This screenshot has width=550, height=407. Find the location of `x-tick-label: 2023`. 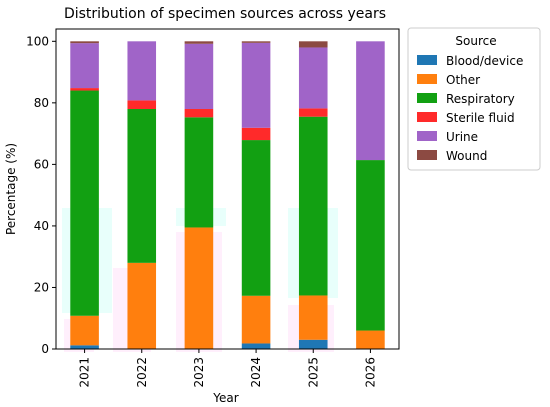

x-tick-label: 2023 is located at coordinates (199, 372).